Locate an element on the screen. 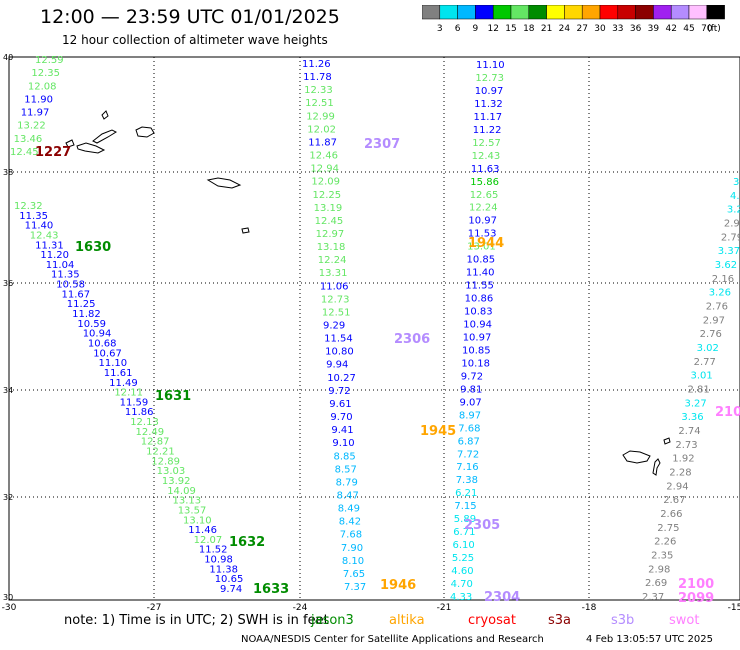  colorbar-label: 15 is located at coordinates (510, 28).